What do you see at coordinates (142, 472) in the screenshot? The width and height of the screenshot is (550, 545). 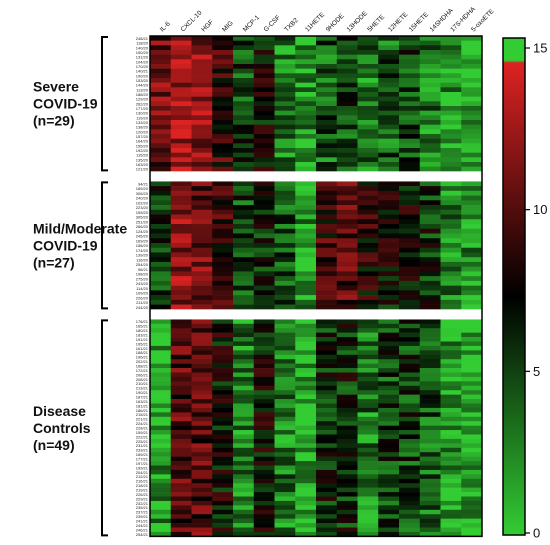 I see `row-label: 204/21` at bounding box center [142, 472].